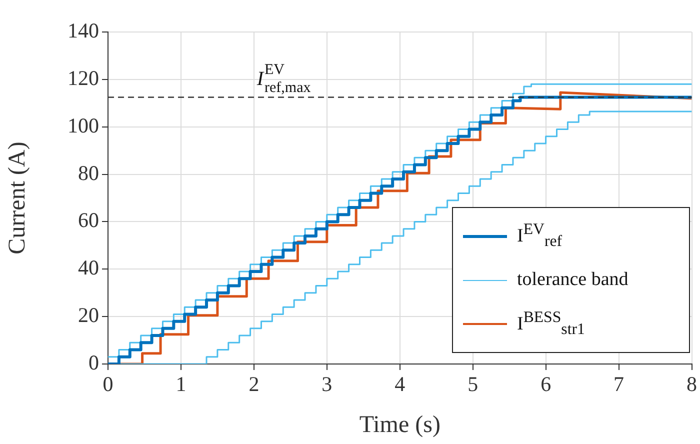  I want to click on x-tick-label: 3, so click(327, 384).